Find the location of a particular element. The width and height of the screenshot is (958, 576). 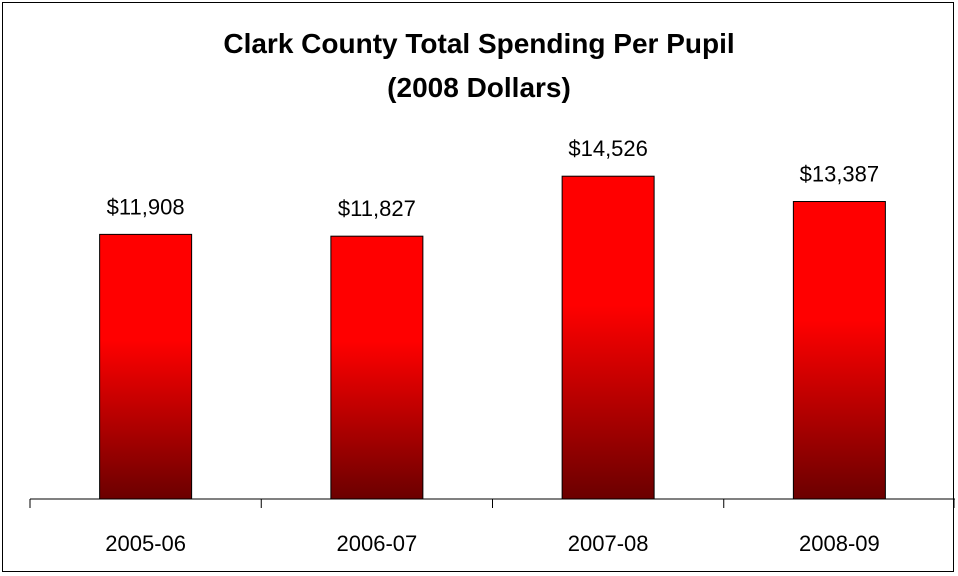

category-label-2007-08: 2007-08 is located at coordinates (608, 543).